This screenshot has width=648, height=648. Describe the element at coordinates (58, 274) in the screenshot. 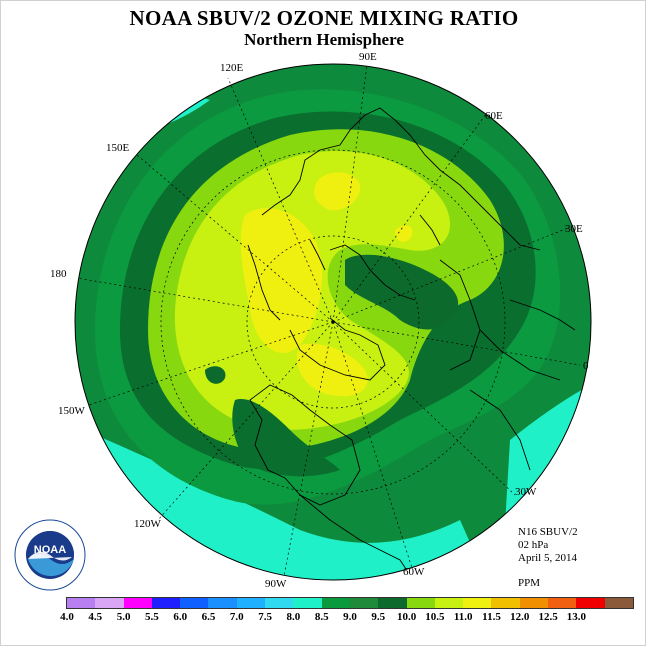

I see `label-180: 180` at that location.